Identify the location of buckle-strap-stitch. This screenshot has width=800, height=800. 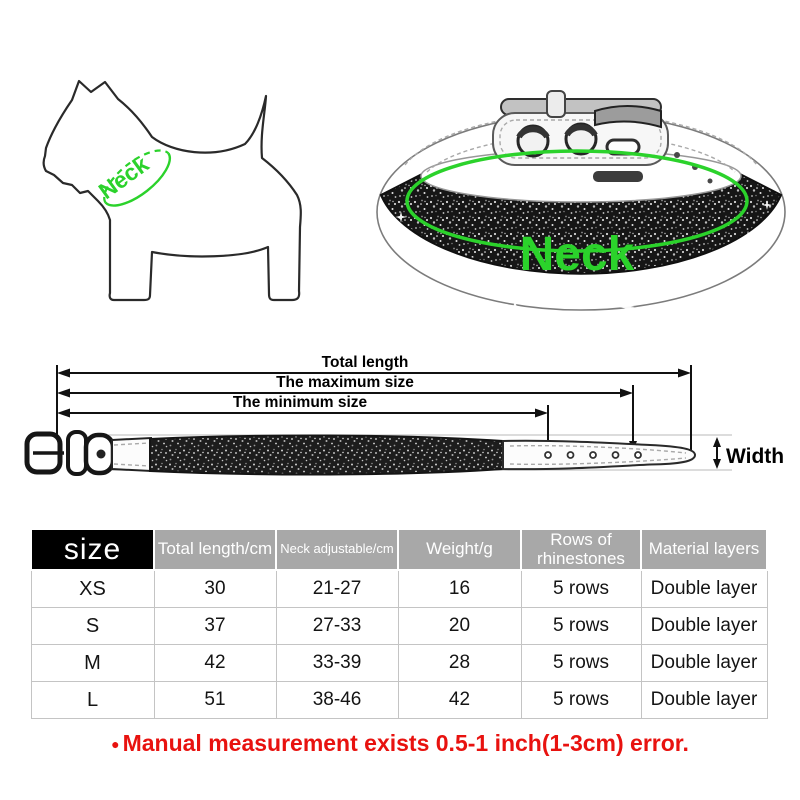
(580, 139).